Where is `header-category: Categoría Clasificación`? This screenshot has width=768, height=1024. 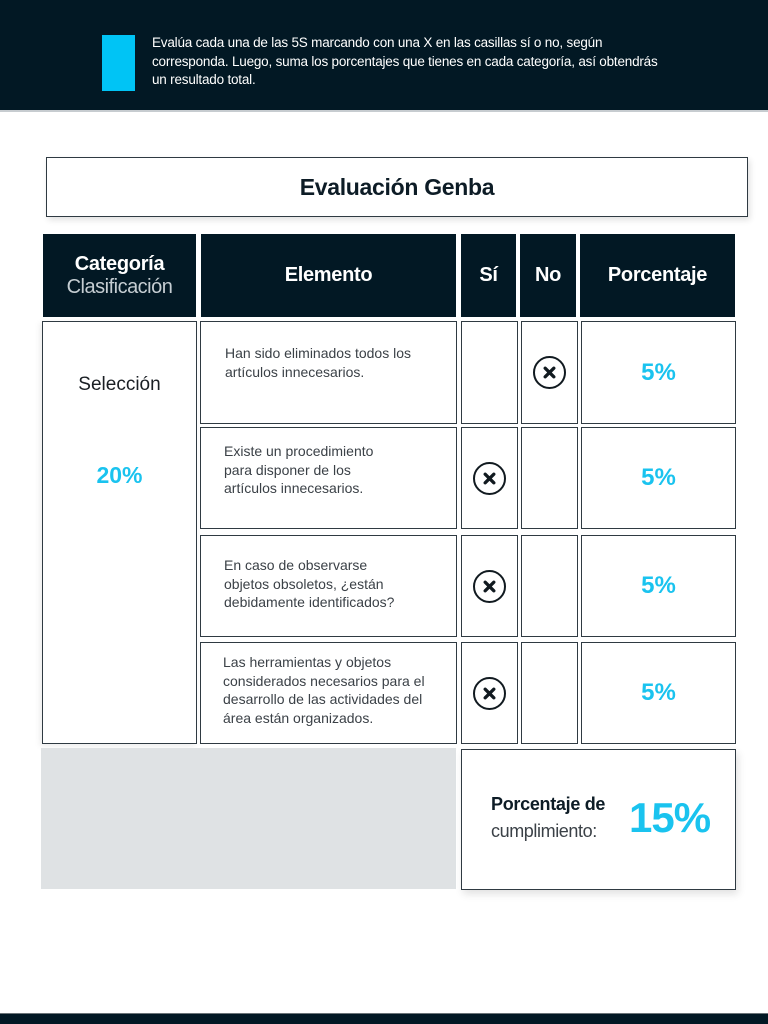
header-category: Categoría Clasificación is located at coordinates (119, 275).